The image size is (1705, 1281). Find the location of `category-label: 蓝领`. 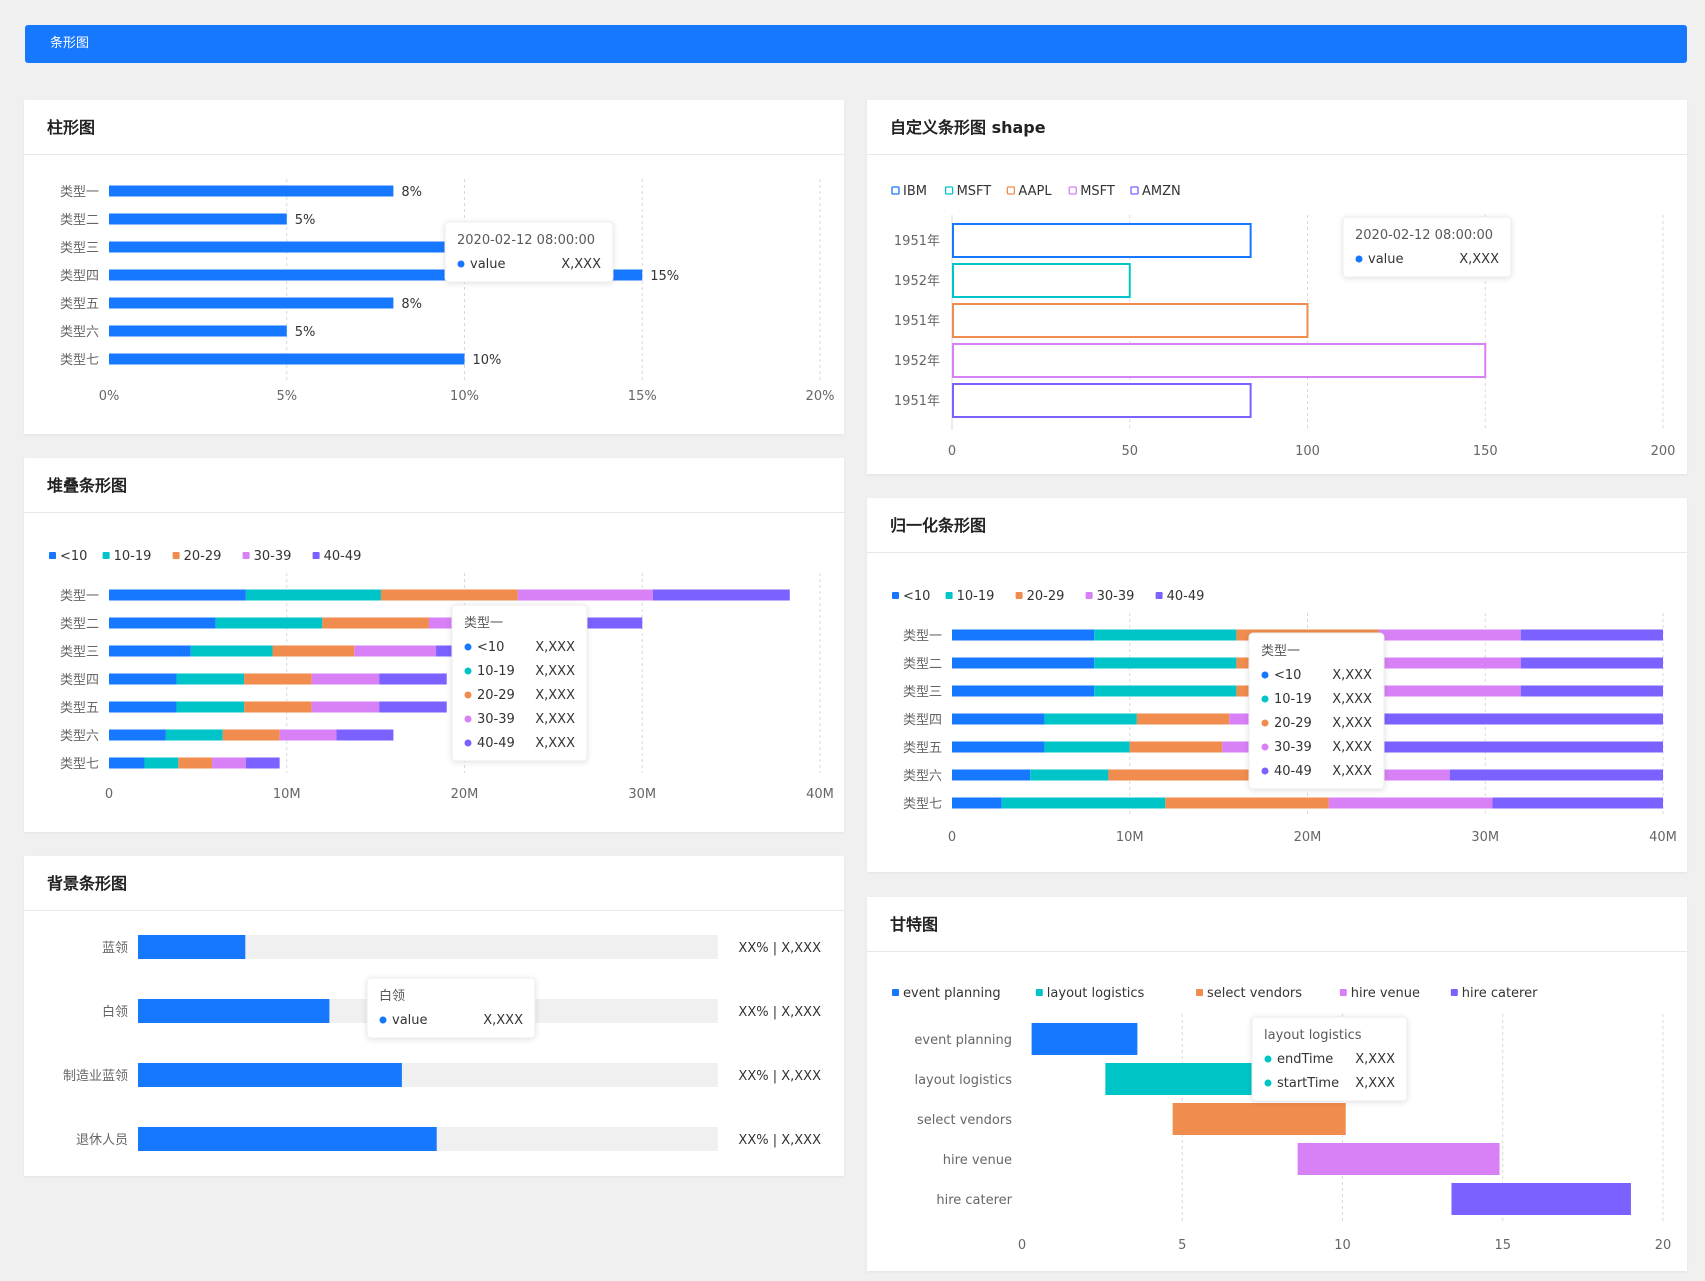

category-label: 蓝领 is located at coordinates (115, 948).